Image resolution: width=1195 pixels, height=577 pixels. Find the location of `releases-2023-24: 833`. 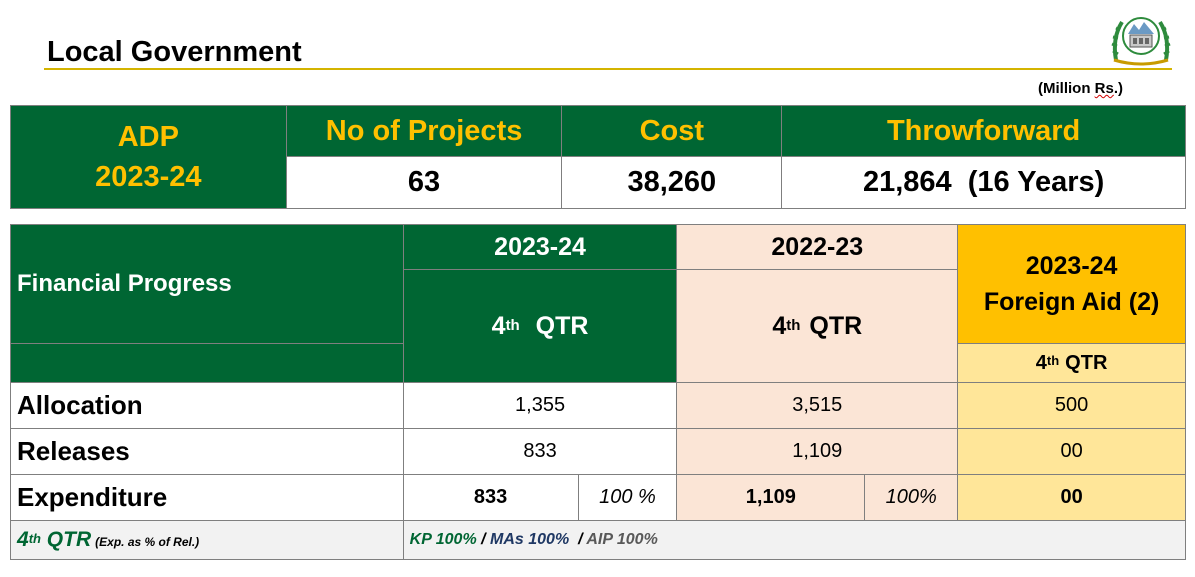

releases-2023-24: 833 is located at coordinates (540, 451).